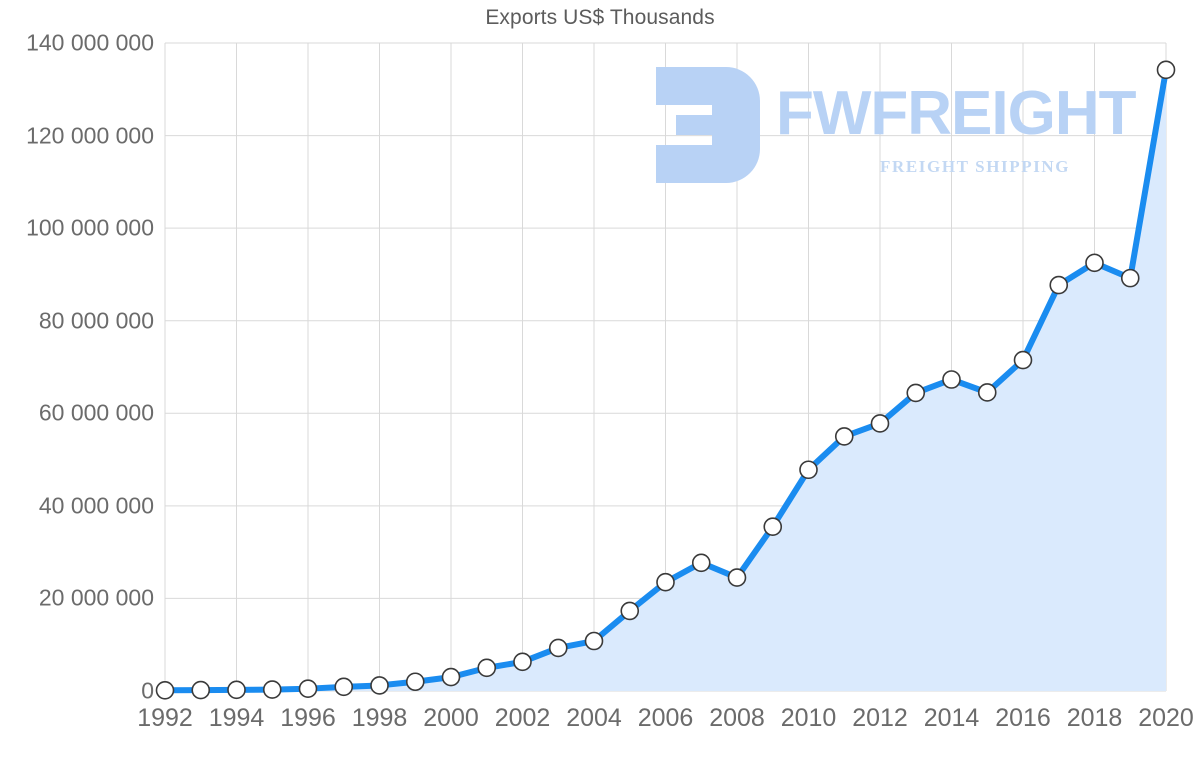  What do you see at coordinates (951, 379) in the screenshot?
I see `data-point-2014` at bounding box center [951, 379].